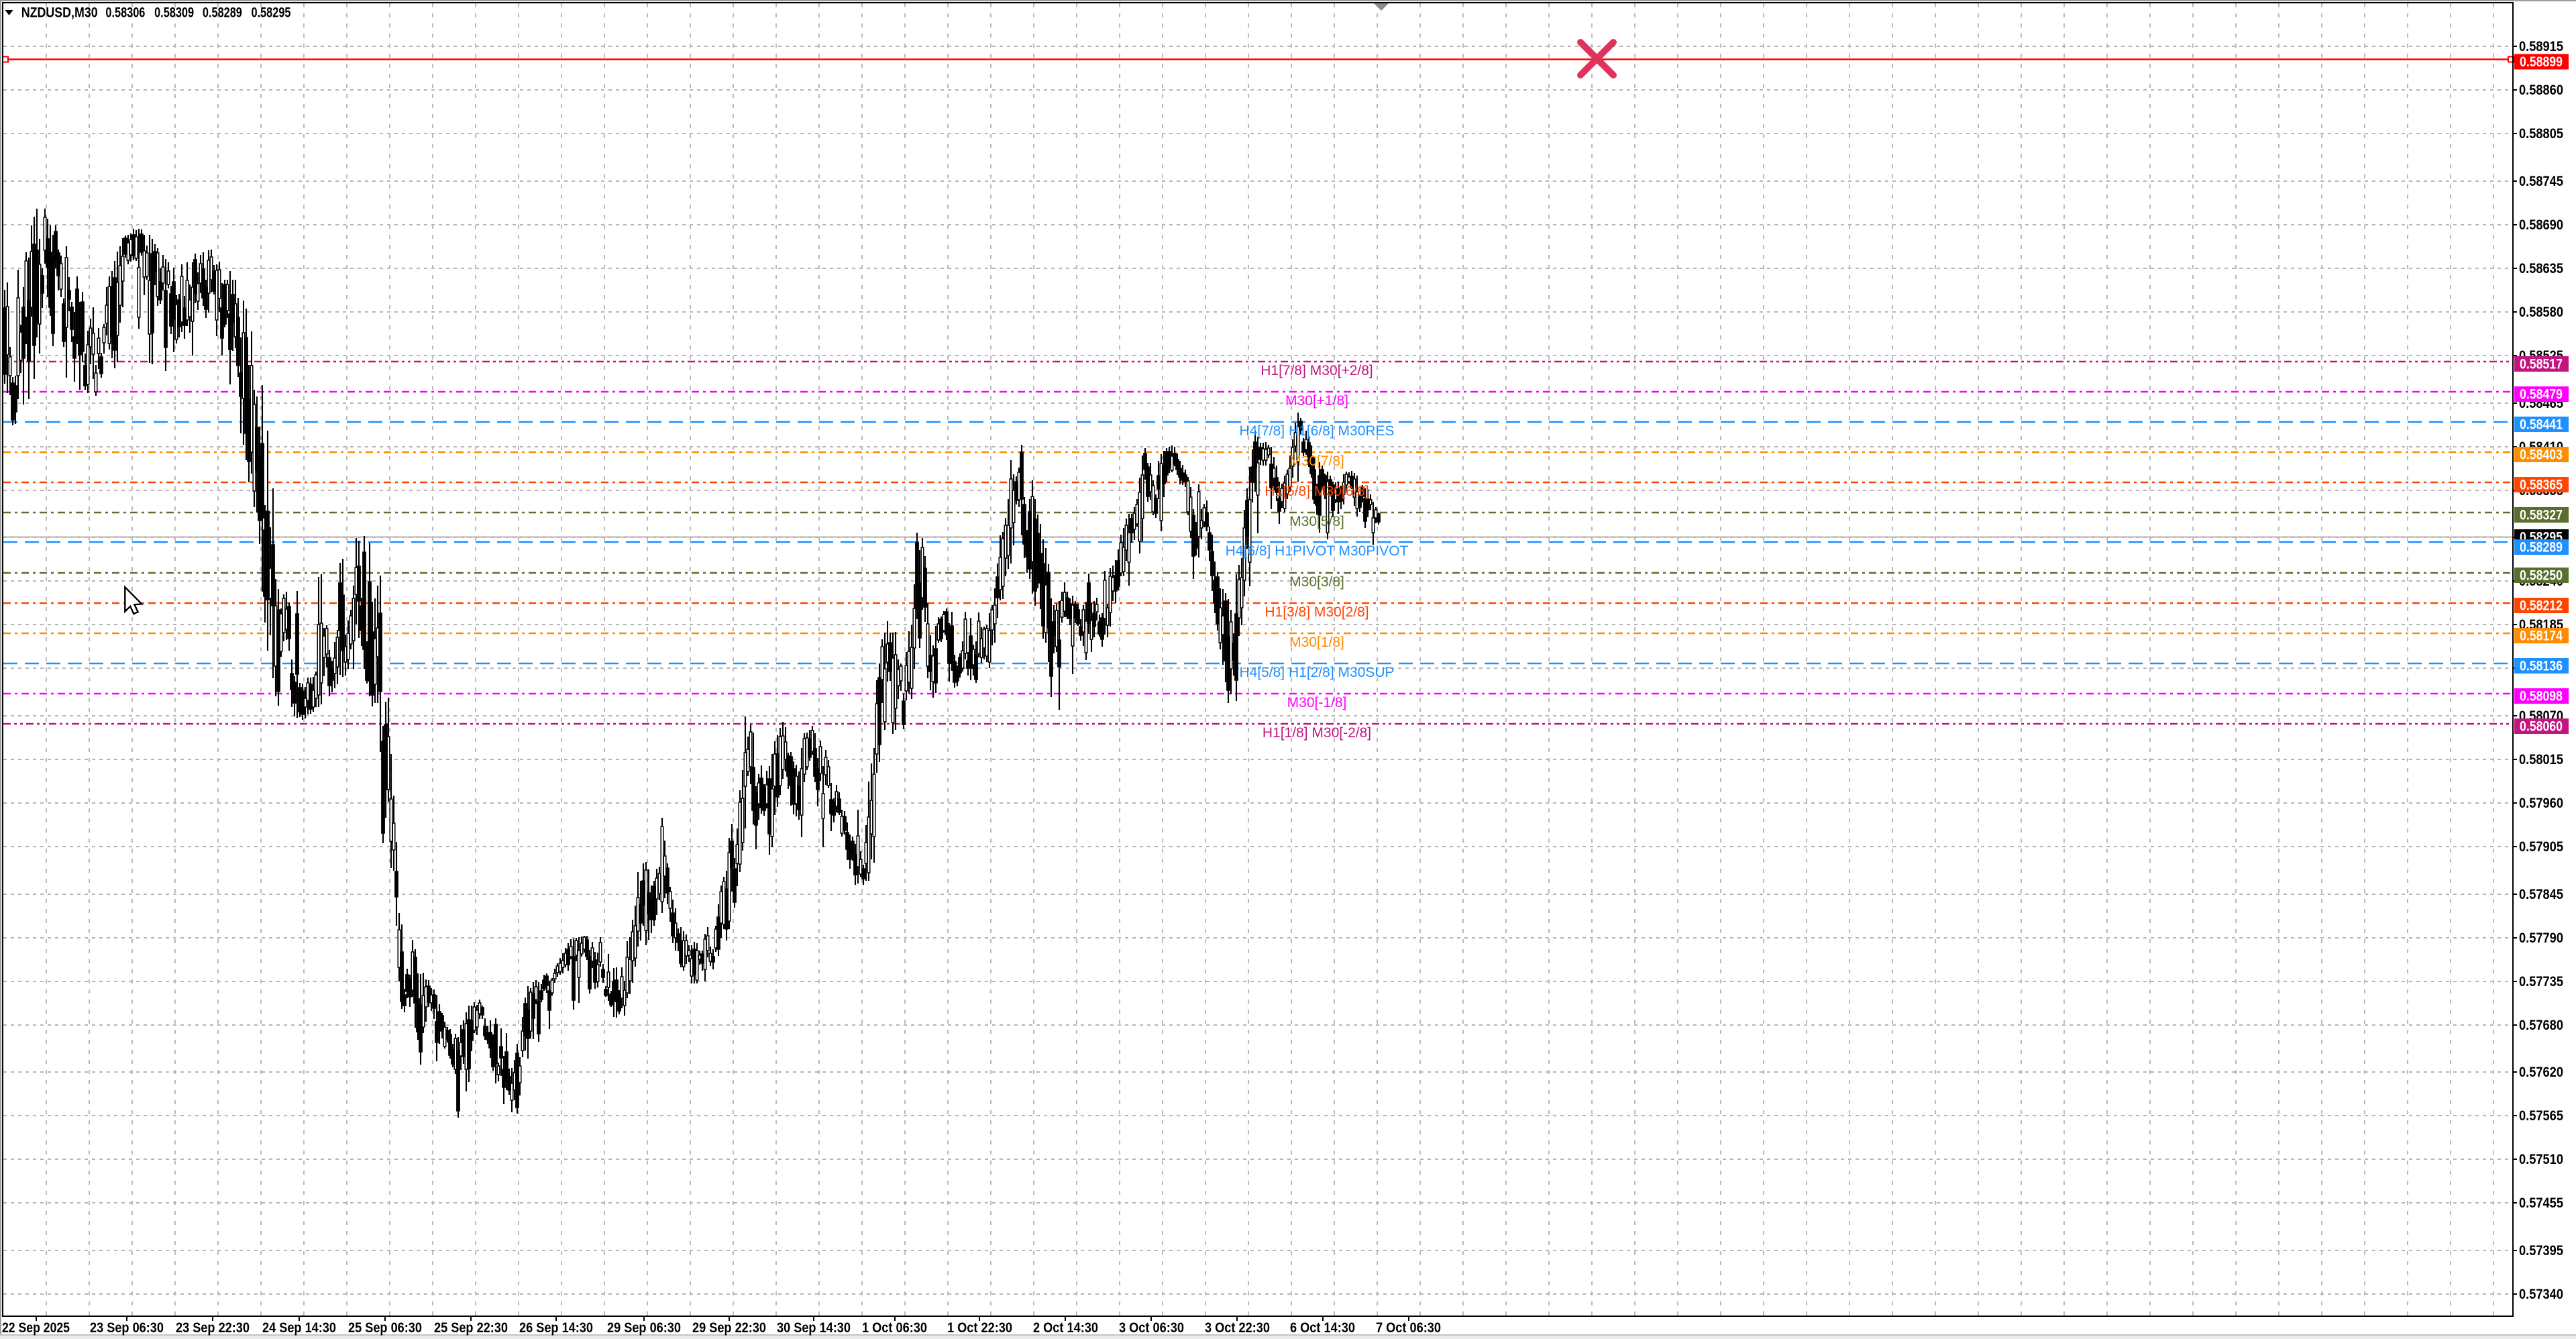 The image size is (2576, 1339). Describe the element at coordinates (1316, 582) in the screenshot. I see `svg-text: M30[3/8]` at that location.